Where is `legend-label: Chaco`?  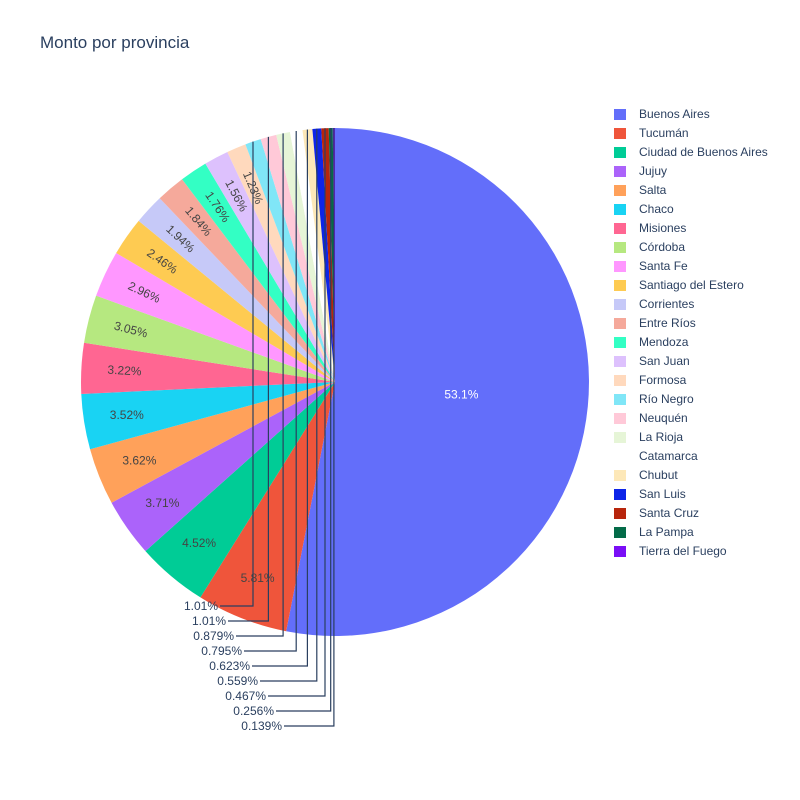
legend-label: Chaco is located at coordinates (656, 209).